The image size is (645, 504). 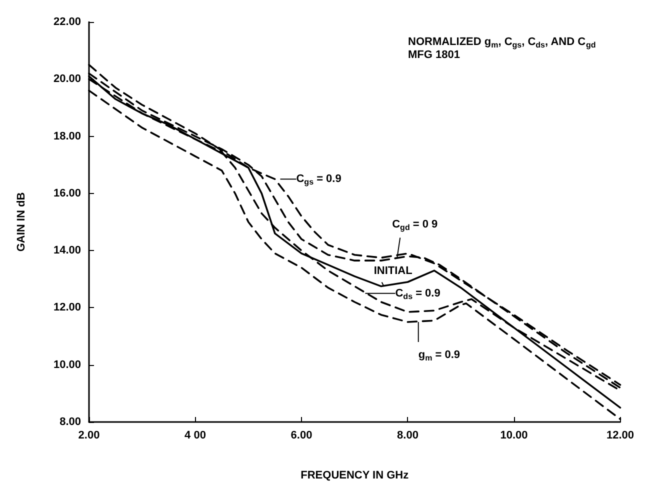 I want to click on y-tick-label: 20.00, so click(x=67, y=79).